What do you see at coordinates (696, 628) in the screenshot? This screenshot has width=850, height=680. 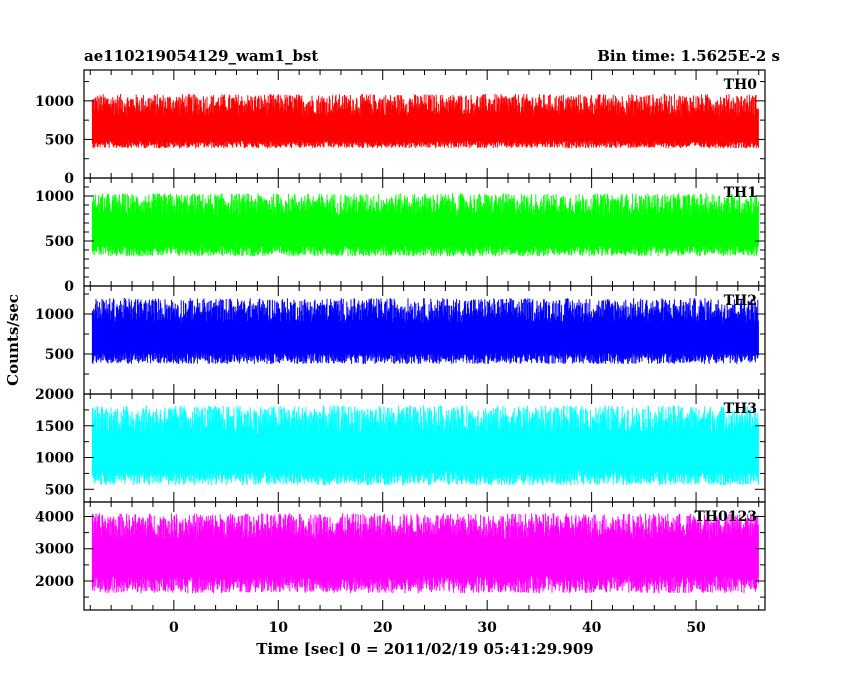 I see `x-tick-label: 50` at bounding box center [696, 628].